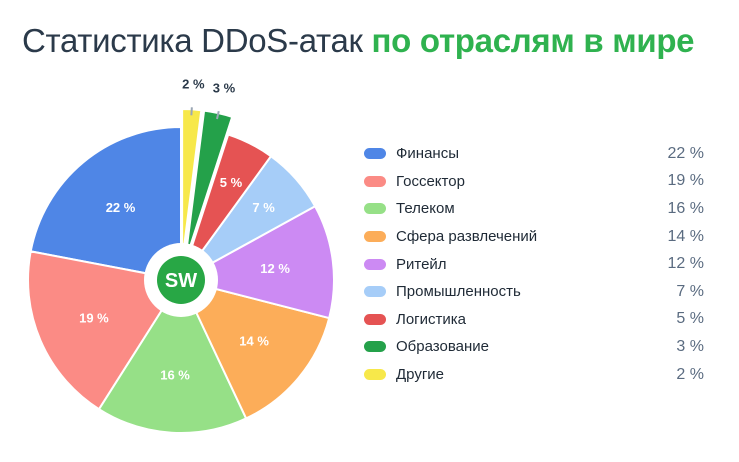  Describe the element at coordinates (224, 88) in the screenshot. I see `pie-data-label: 3 %` at that location.